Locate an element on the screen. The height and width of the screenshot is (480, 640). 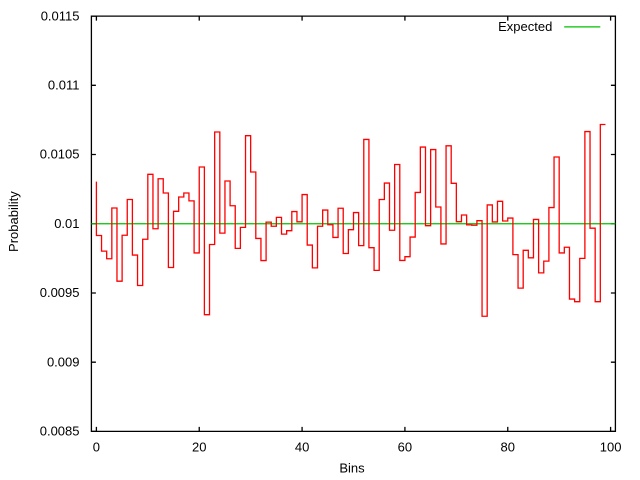
svg-text: Probability is located at coordinates (13, 221).